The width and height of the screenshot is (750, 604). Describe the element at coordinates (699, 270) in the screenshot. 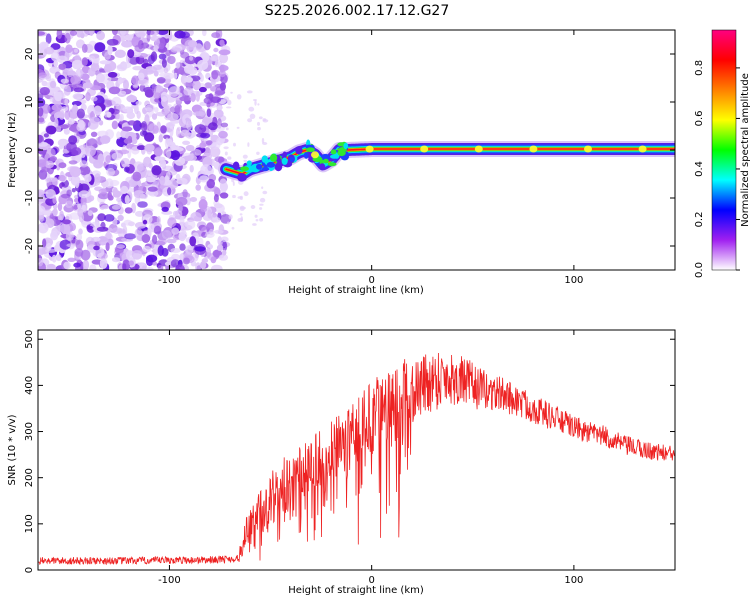

I see `colorbar-tick-label: 0.0` at that location.